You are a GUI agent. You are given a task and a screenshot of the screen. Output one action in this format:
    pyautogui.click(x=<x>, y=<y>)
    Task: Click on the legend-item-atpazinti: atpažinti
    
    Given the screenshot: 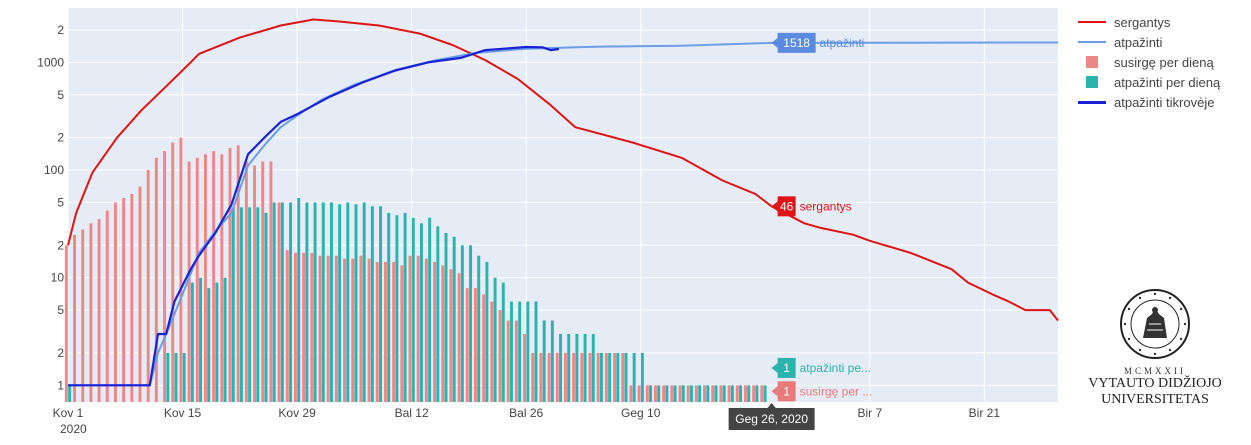 What is the action you would take?
    pyautogui.click(x=1149, y=42)
    